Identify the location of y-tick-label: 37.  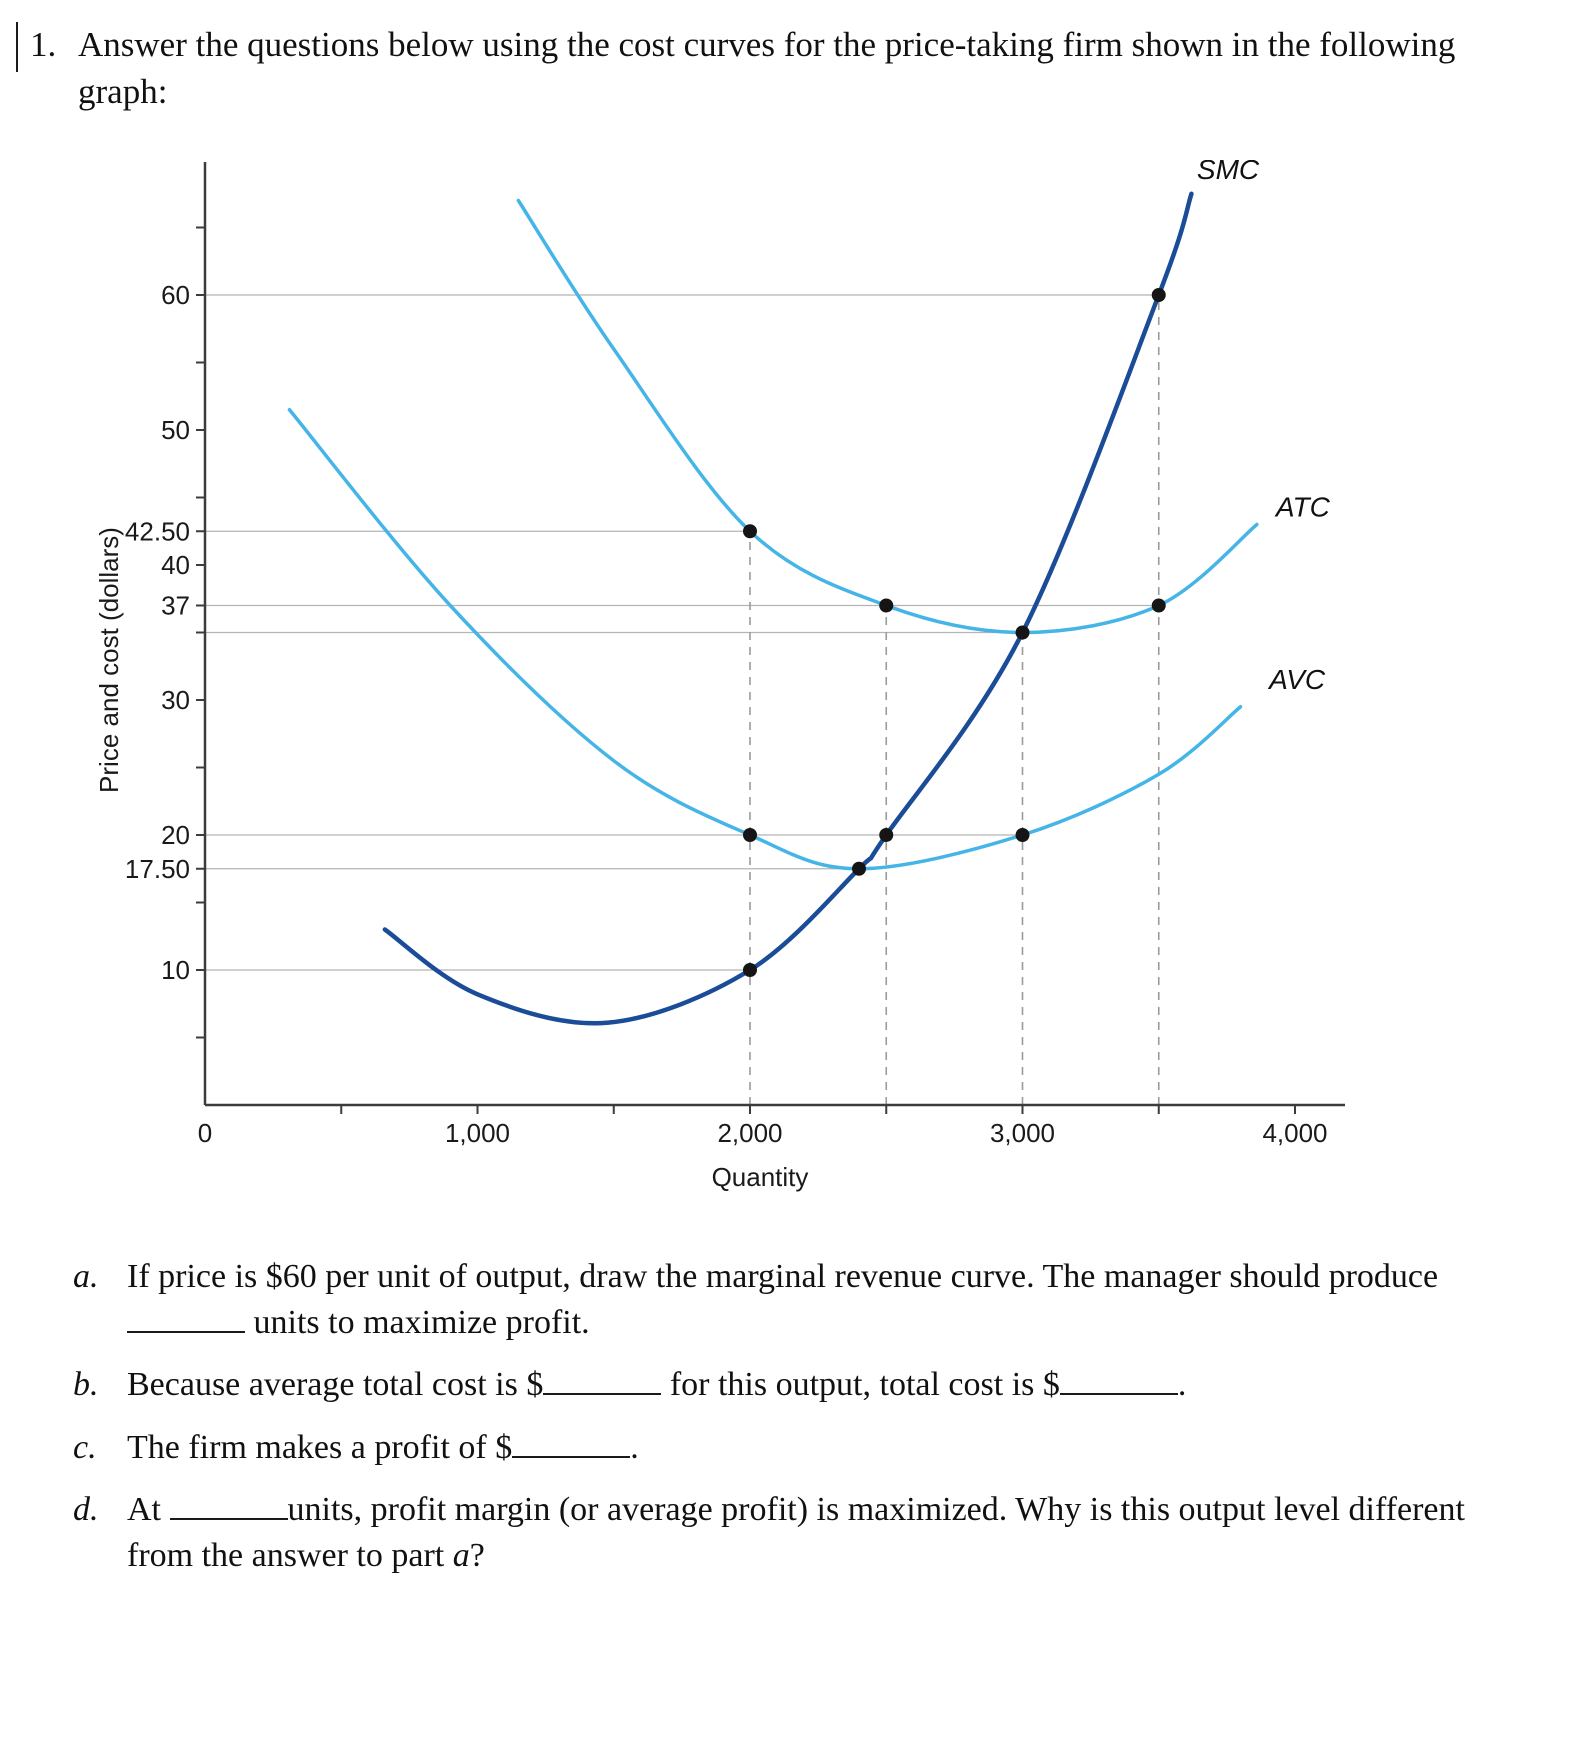
(175, 606).